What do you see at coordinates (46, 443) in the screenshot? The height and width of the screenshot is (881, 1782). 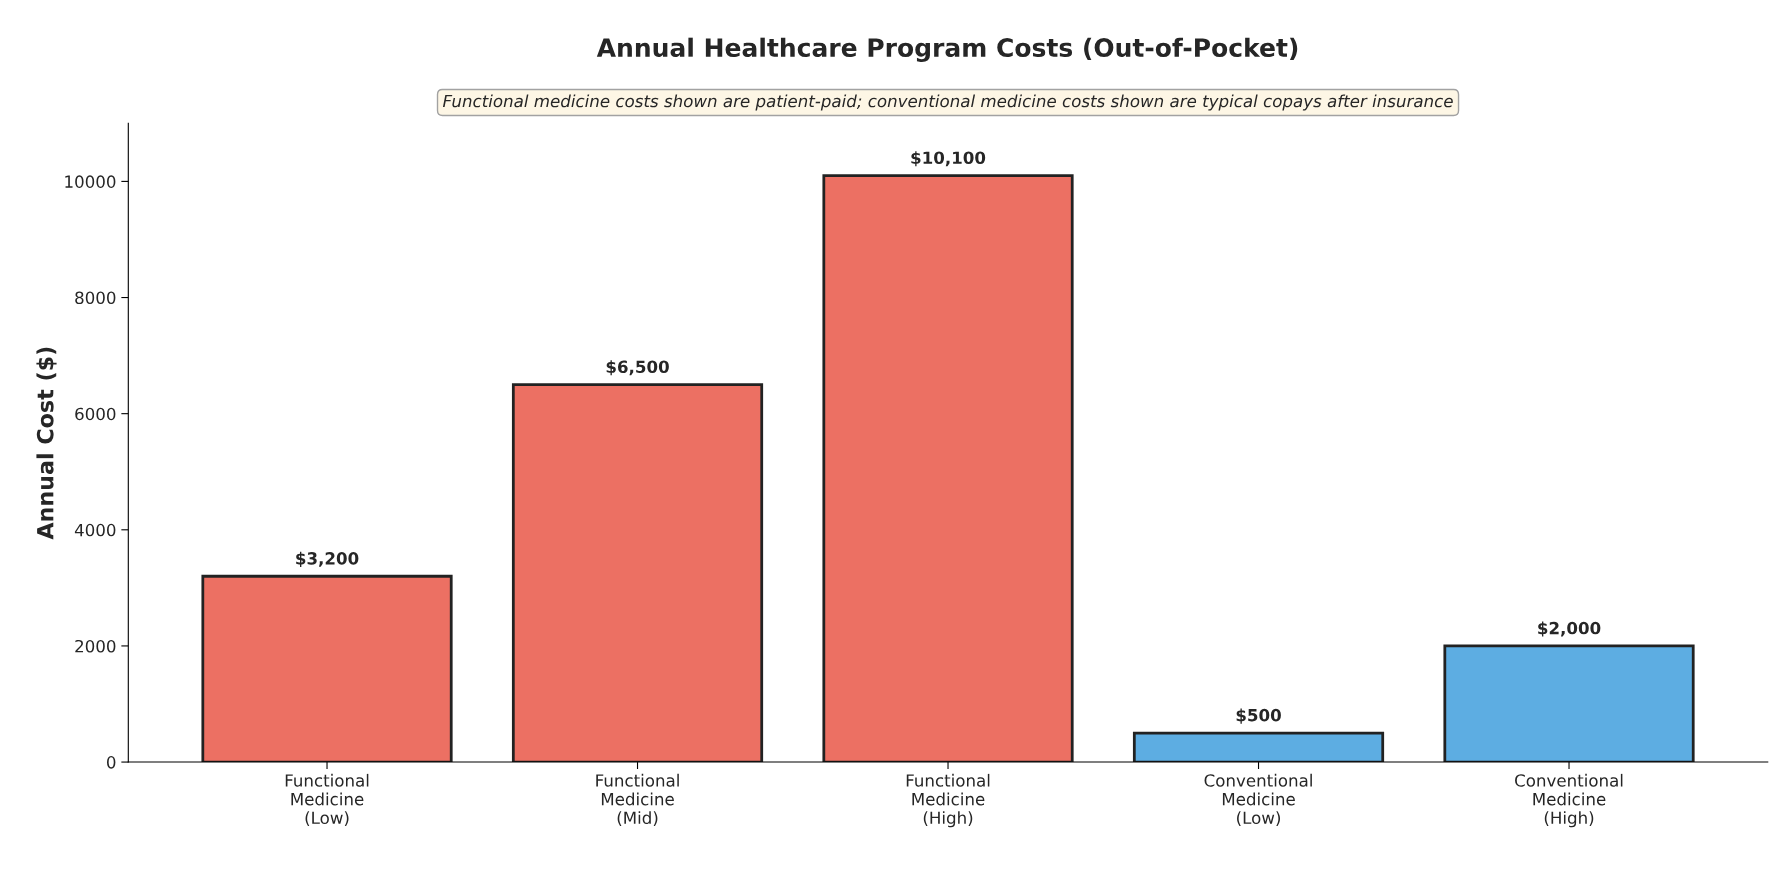 I see `y-axis-title: Annual Cost ($)` at bounding box center [46, 443].